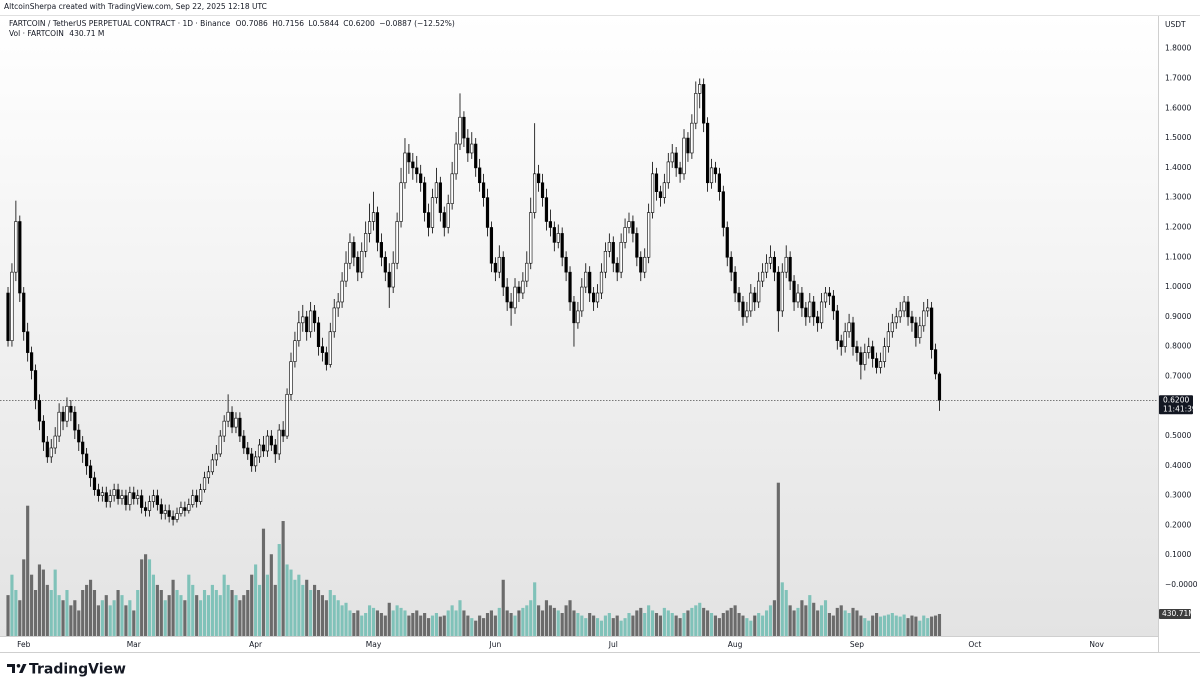 This screenshot has height=687, width=1200. I want to click on y-tick-label: 1.6000, so click(1178, 107).